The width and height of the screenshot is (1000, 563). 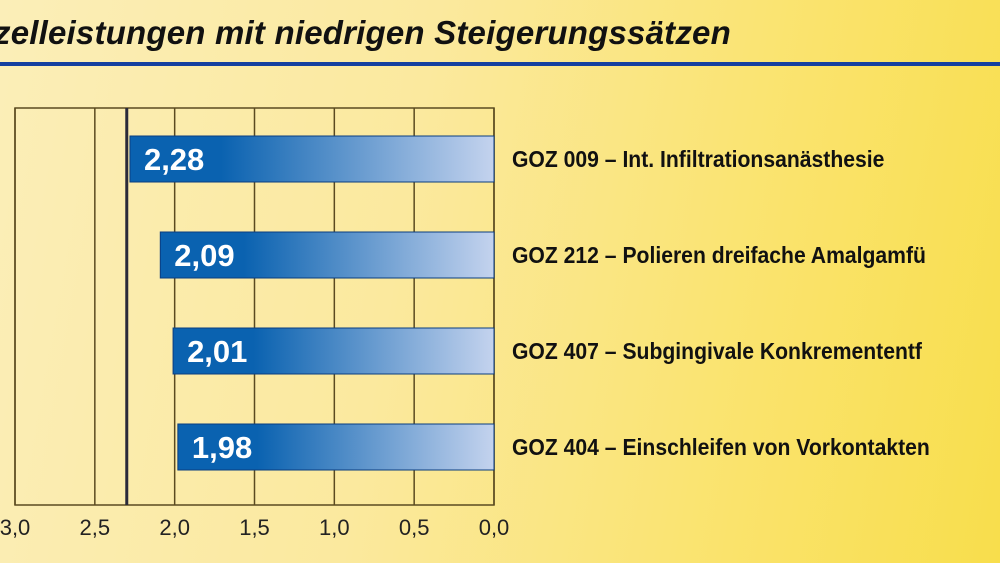 What do you see at coordinates (204, 255) in the screenshot?
I see `bar-value-label: 2,09` at bounding box center [204, 255].